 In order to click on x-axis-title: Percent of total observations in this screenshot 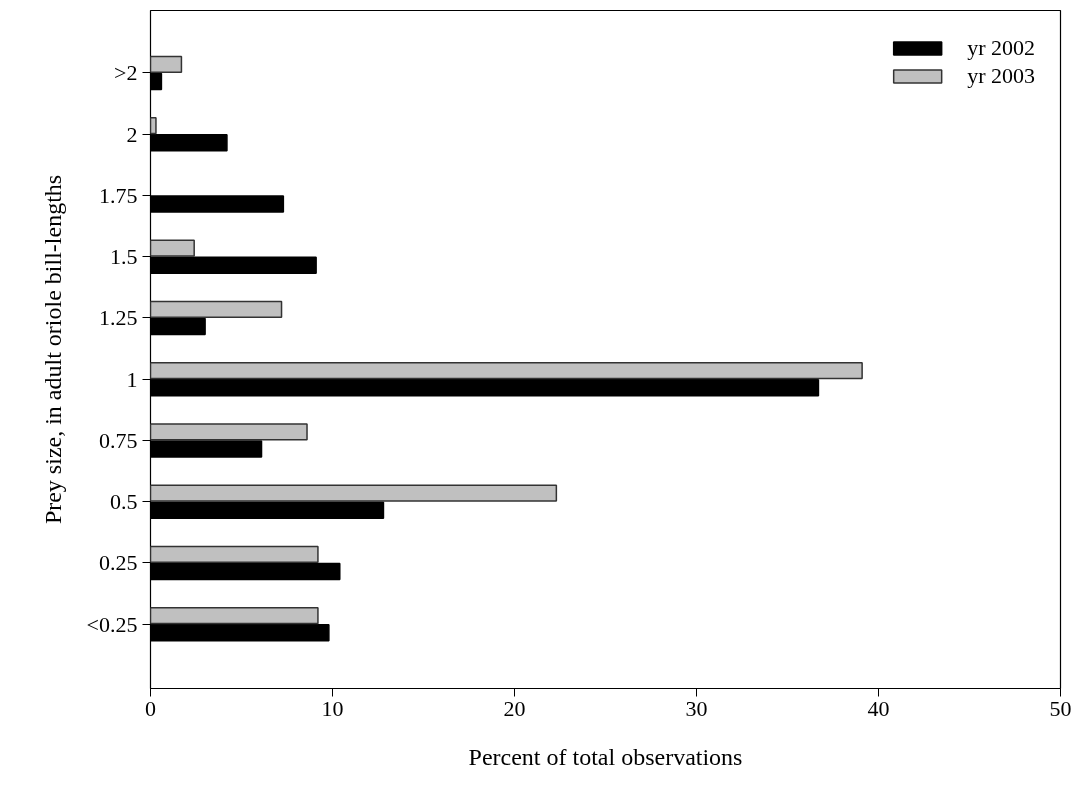, I will do `click(605, 756)`.